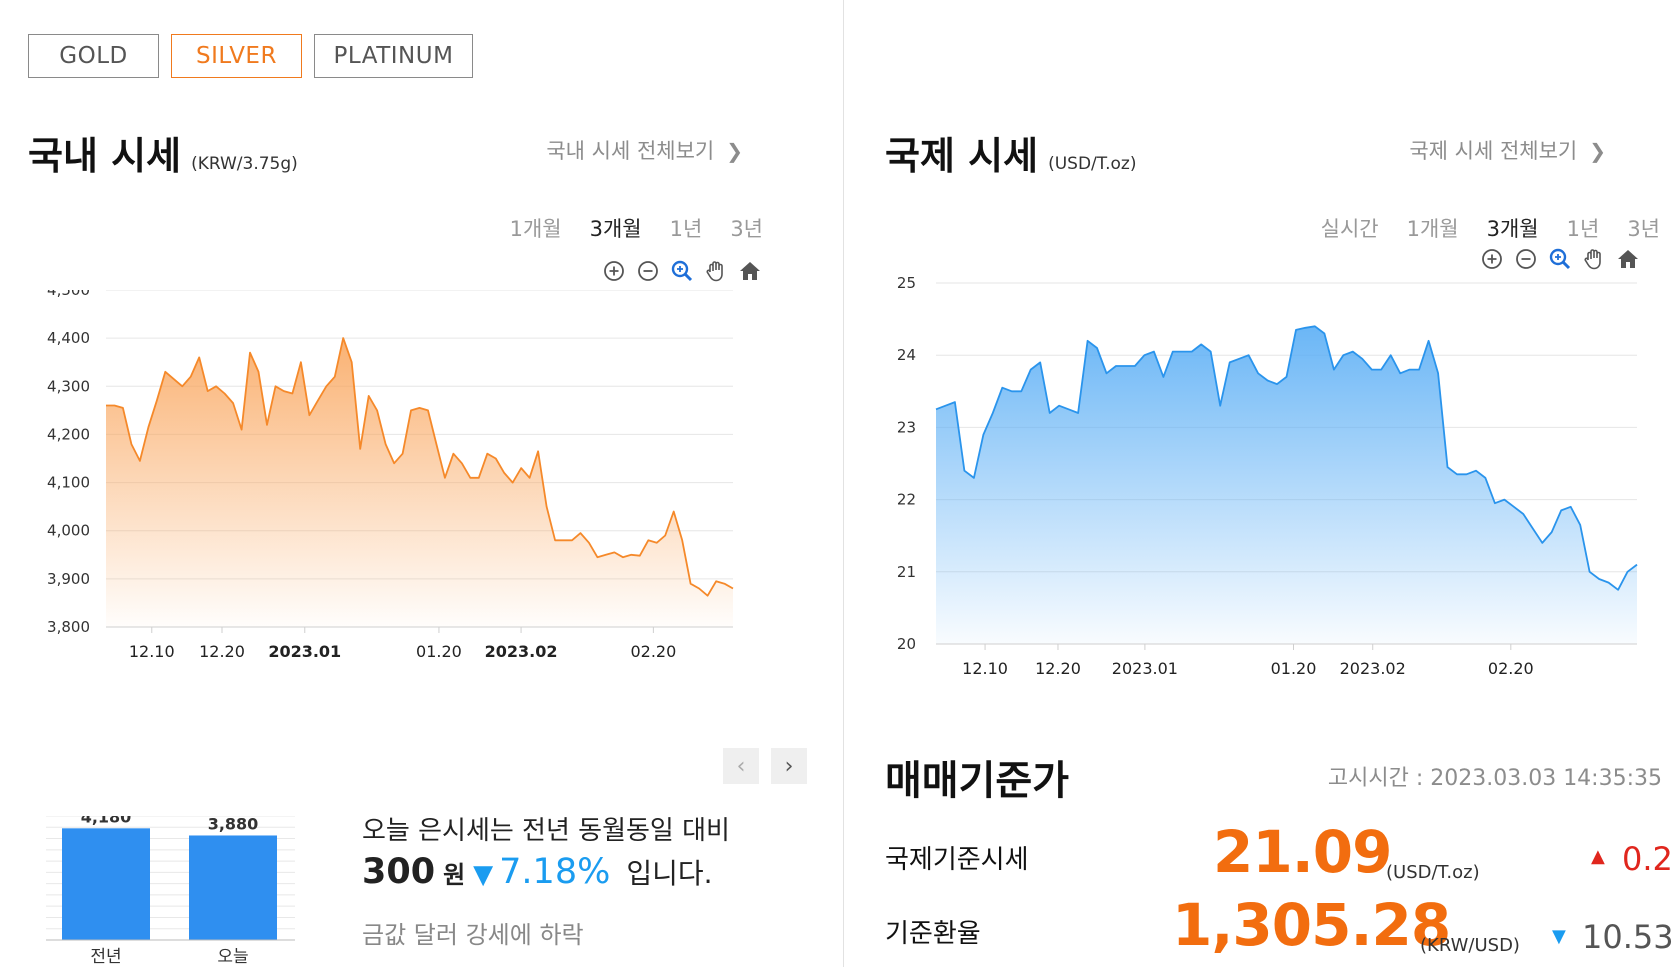 Image resolution: width=1672 pixels, height=967 pixels. I want to click on domestic-period-3y: 3년, so click(746, 229).